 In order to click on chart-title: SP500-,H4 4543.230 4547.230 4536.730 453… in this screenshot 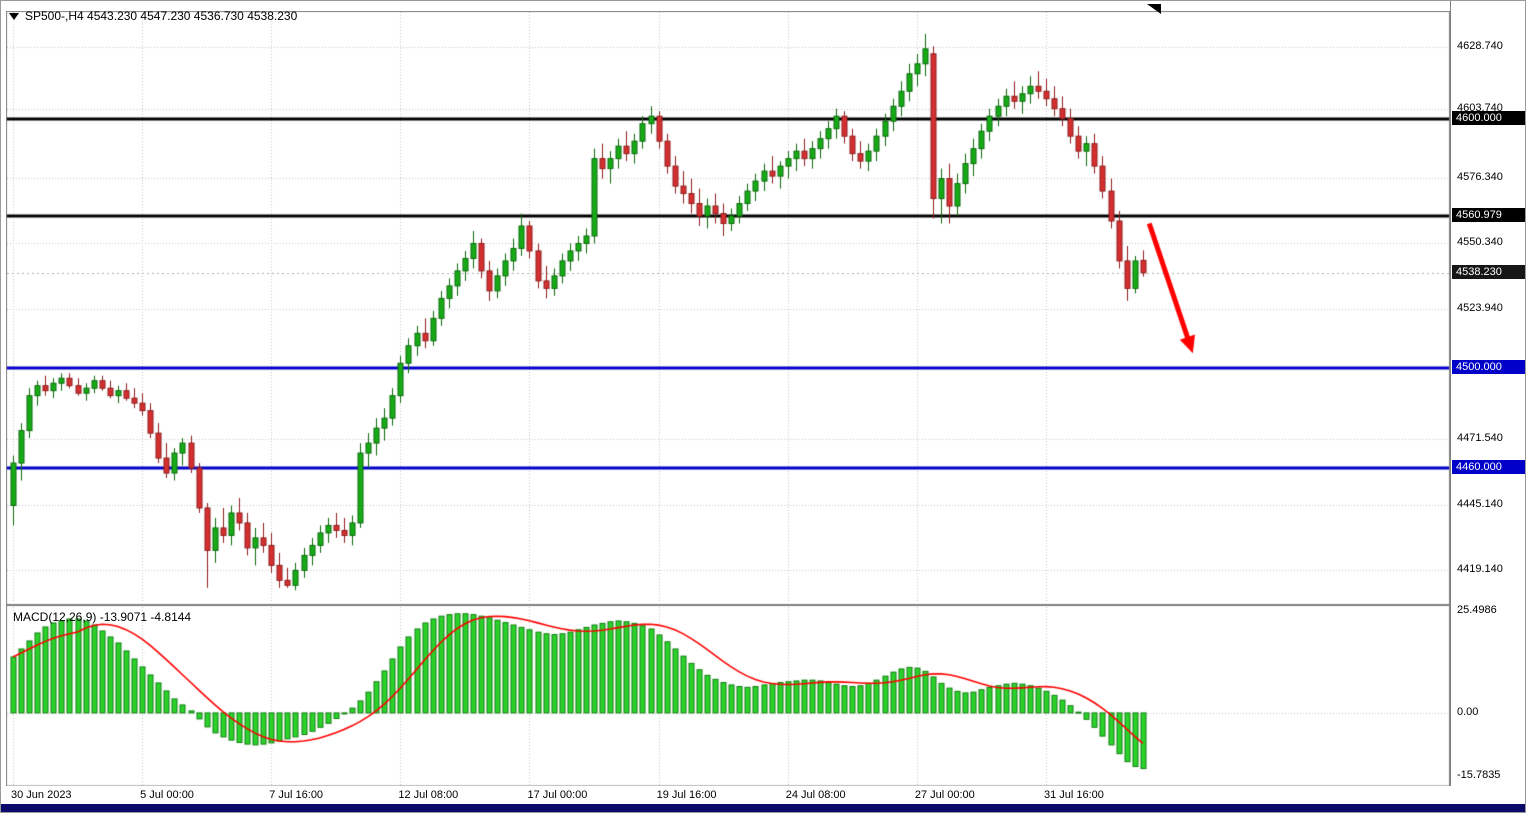, I will do `click(153, 16)`.